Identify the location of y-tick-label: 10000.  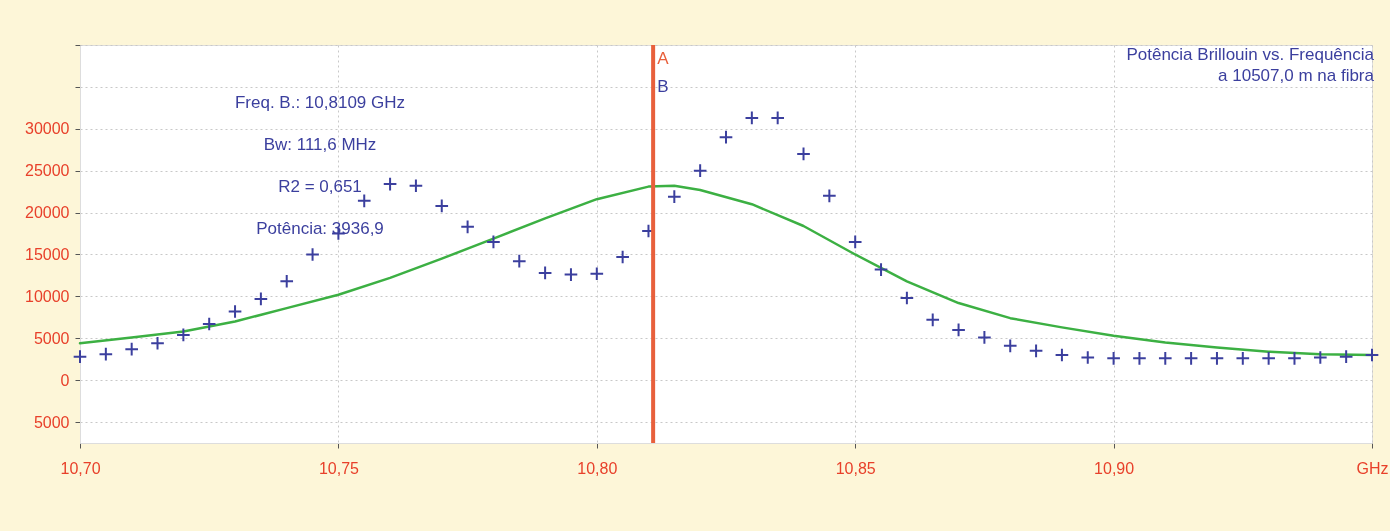
(47, 296).